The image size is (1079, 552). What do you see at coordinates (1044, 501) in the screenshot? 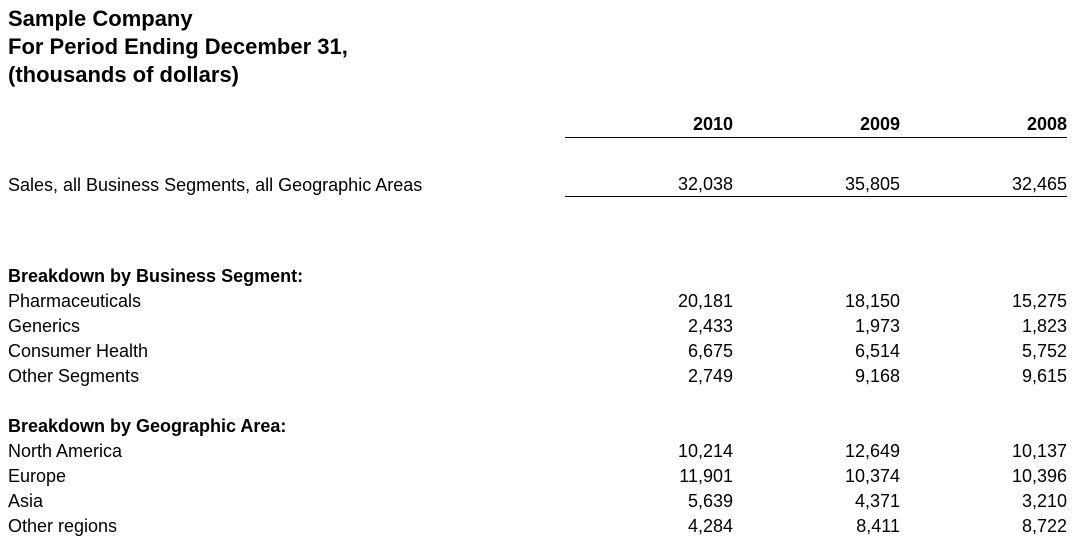
I see `value-2008: 3,210` at bounding box center [1044, 501].